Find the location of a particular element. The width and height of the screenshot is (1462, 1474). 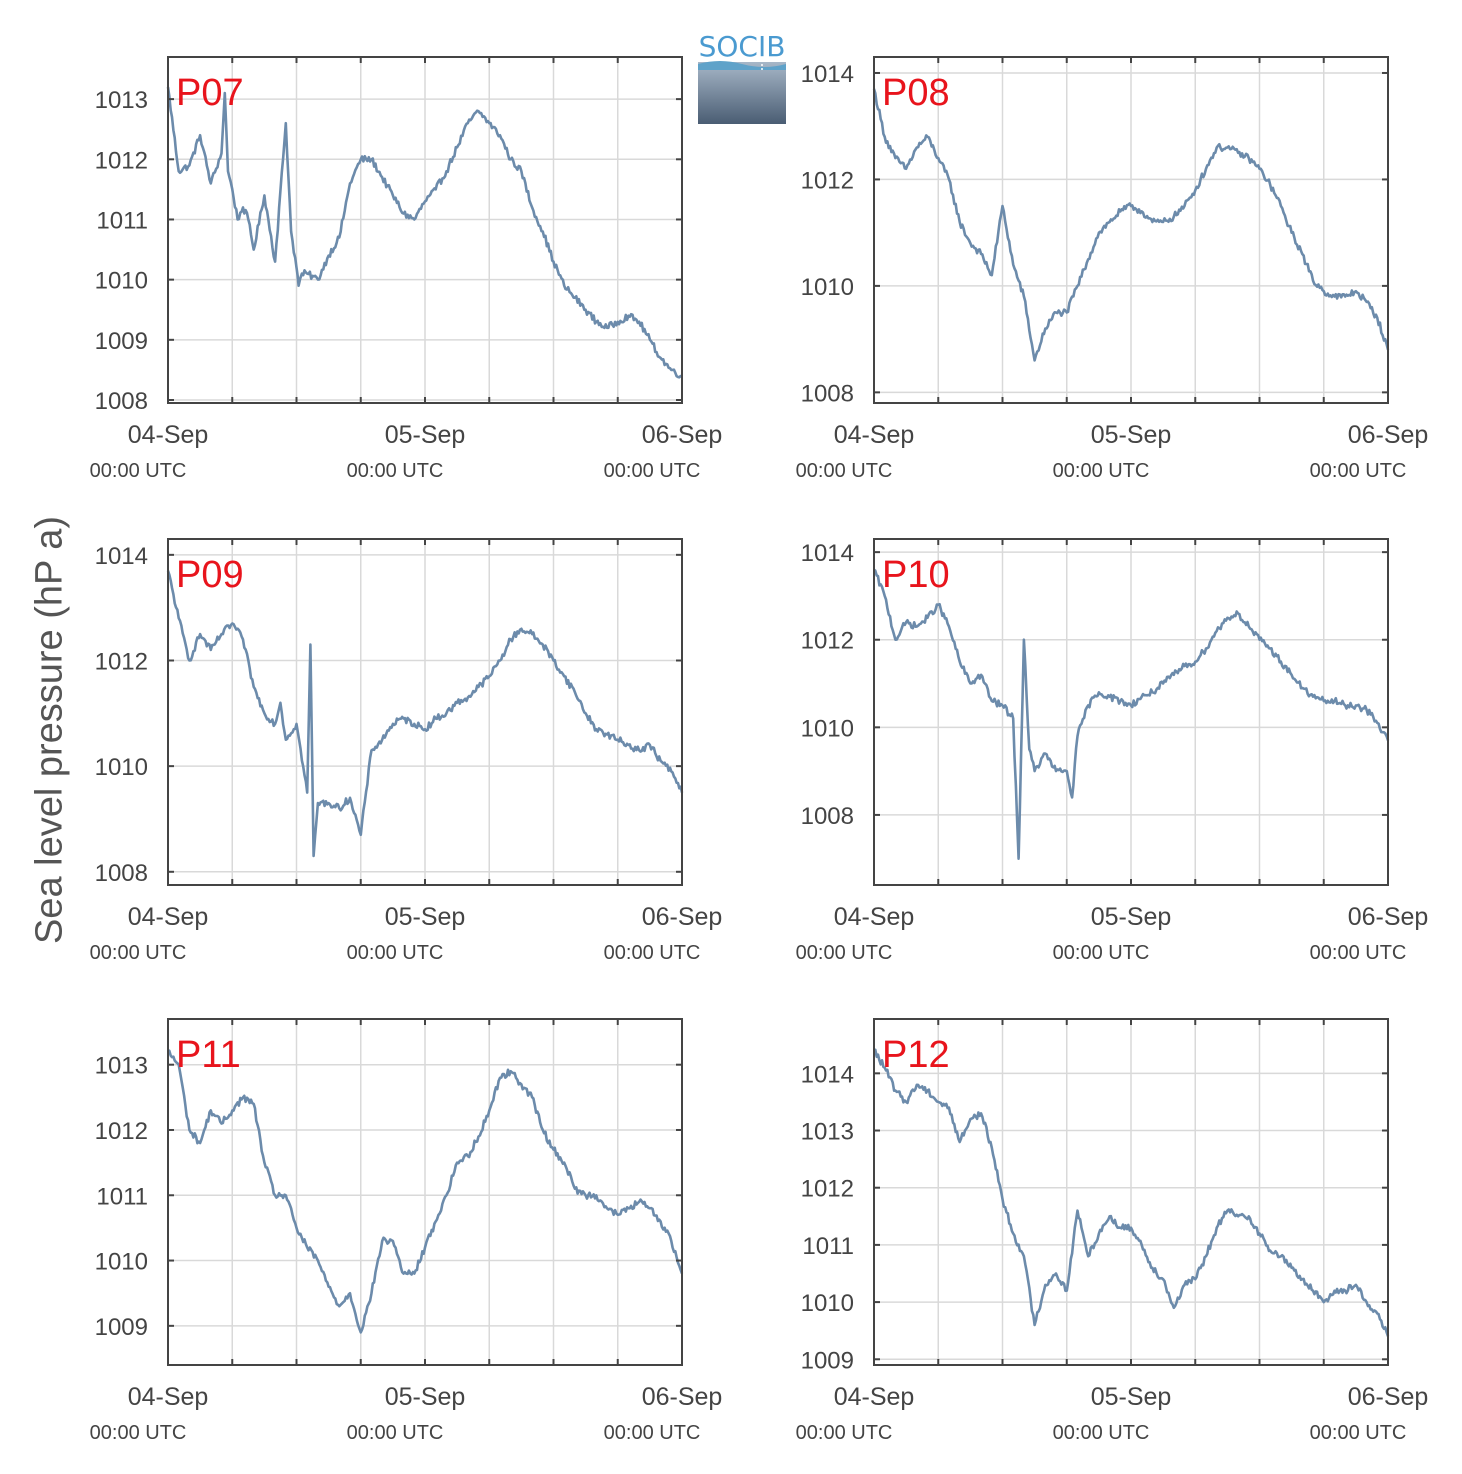

station-label: P08 is located at coordinates (916, 93).